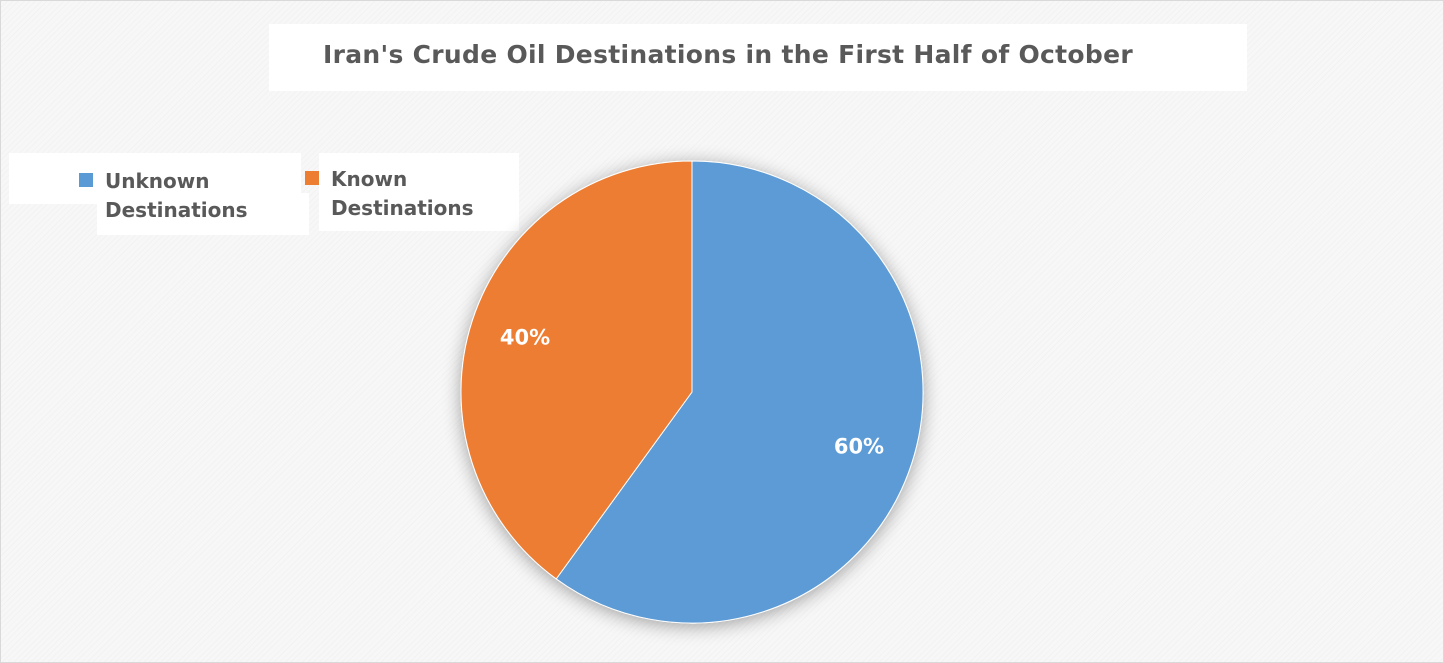 This screenshot has width=1444, height=663. I want to click on legend-item-unknown: Unknown Destinations, so click(167, 196).